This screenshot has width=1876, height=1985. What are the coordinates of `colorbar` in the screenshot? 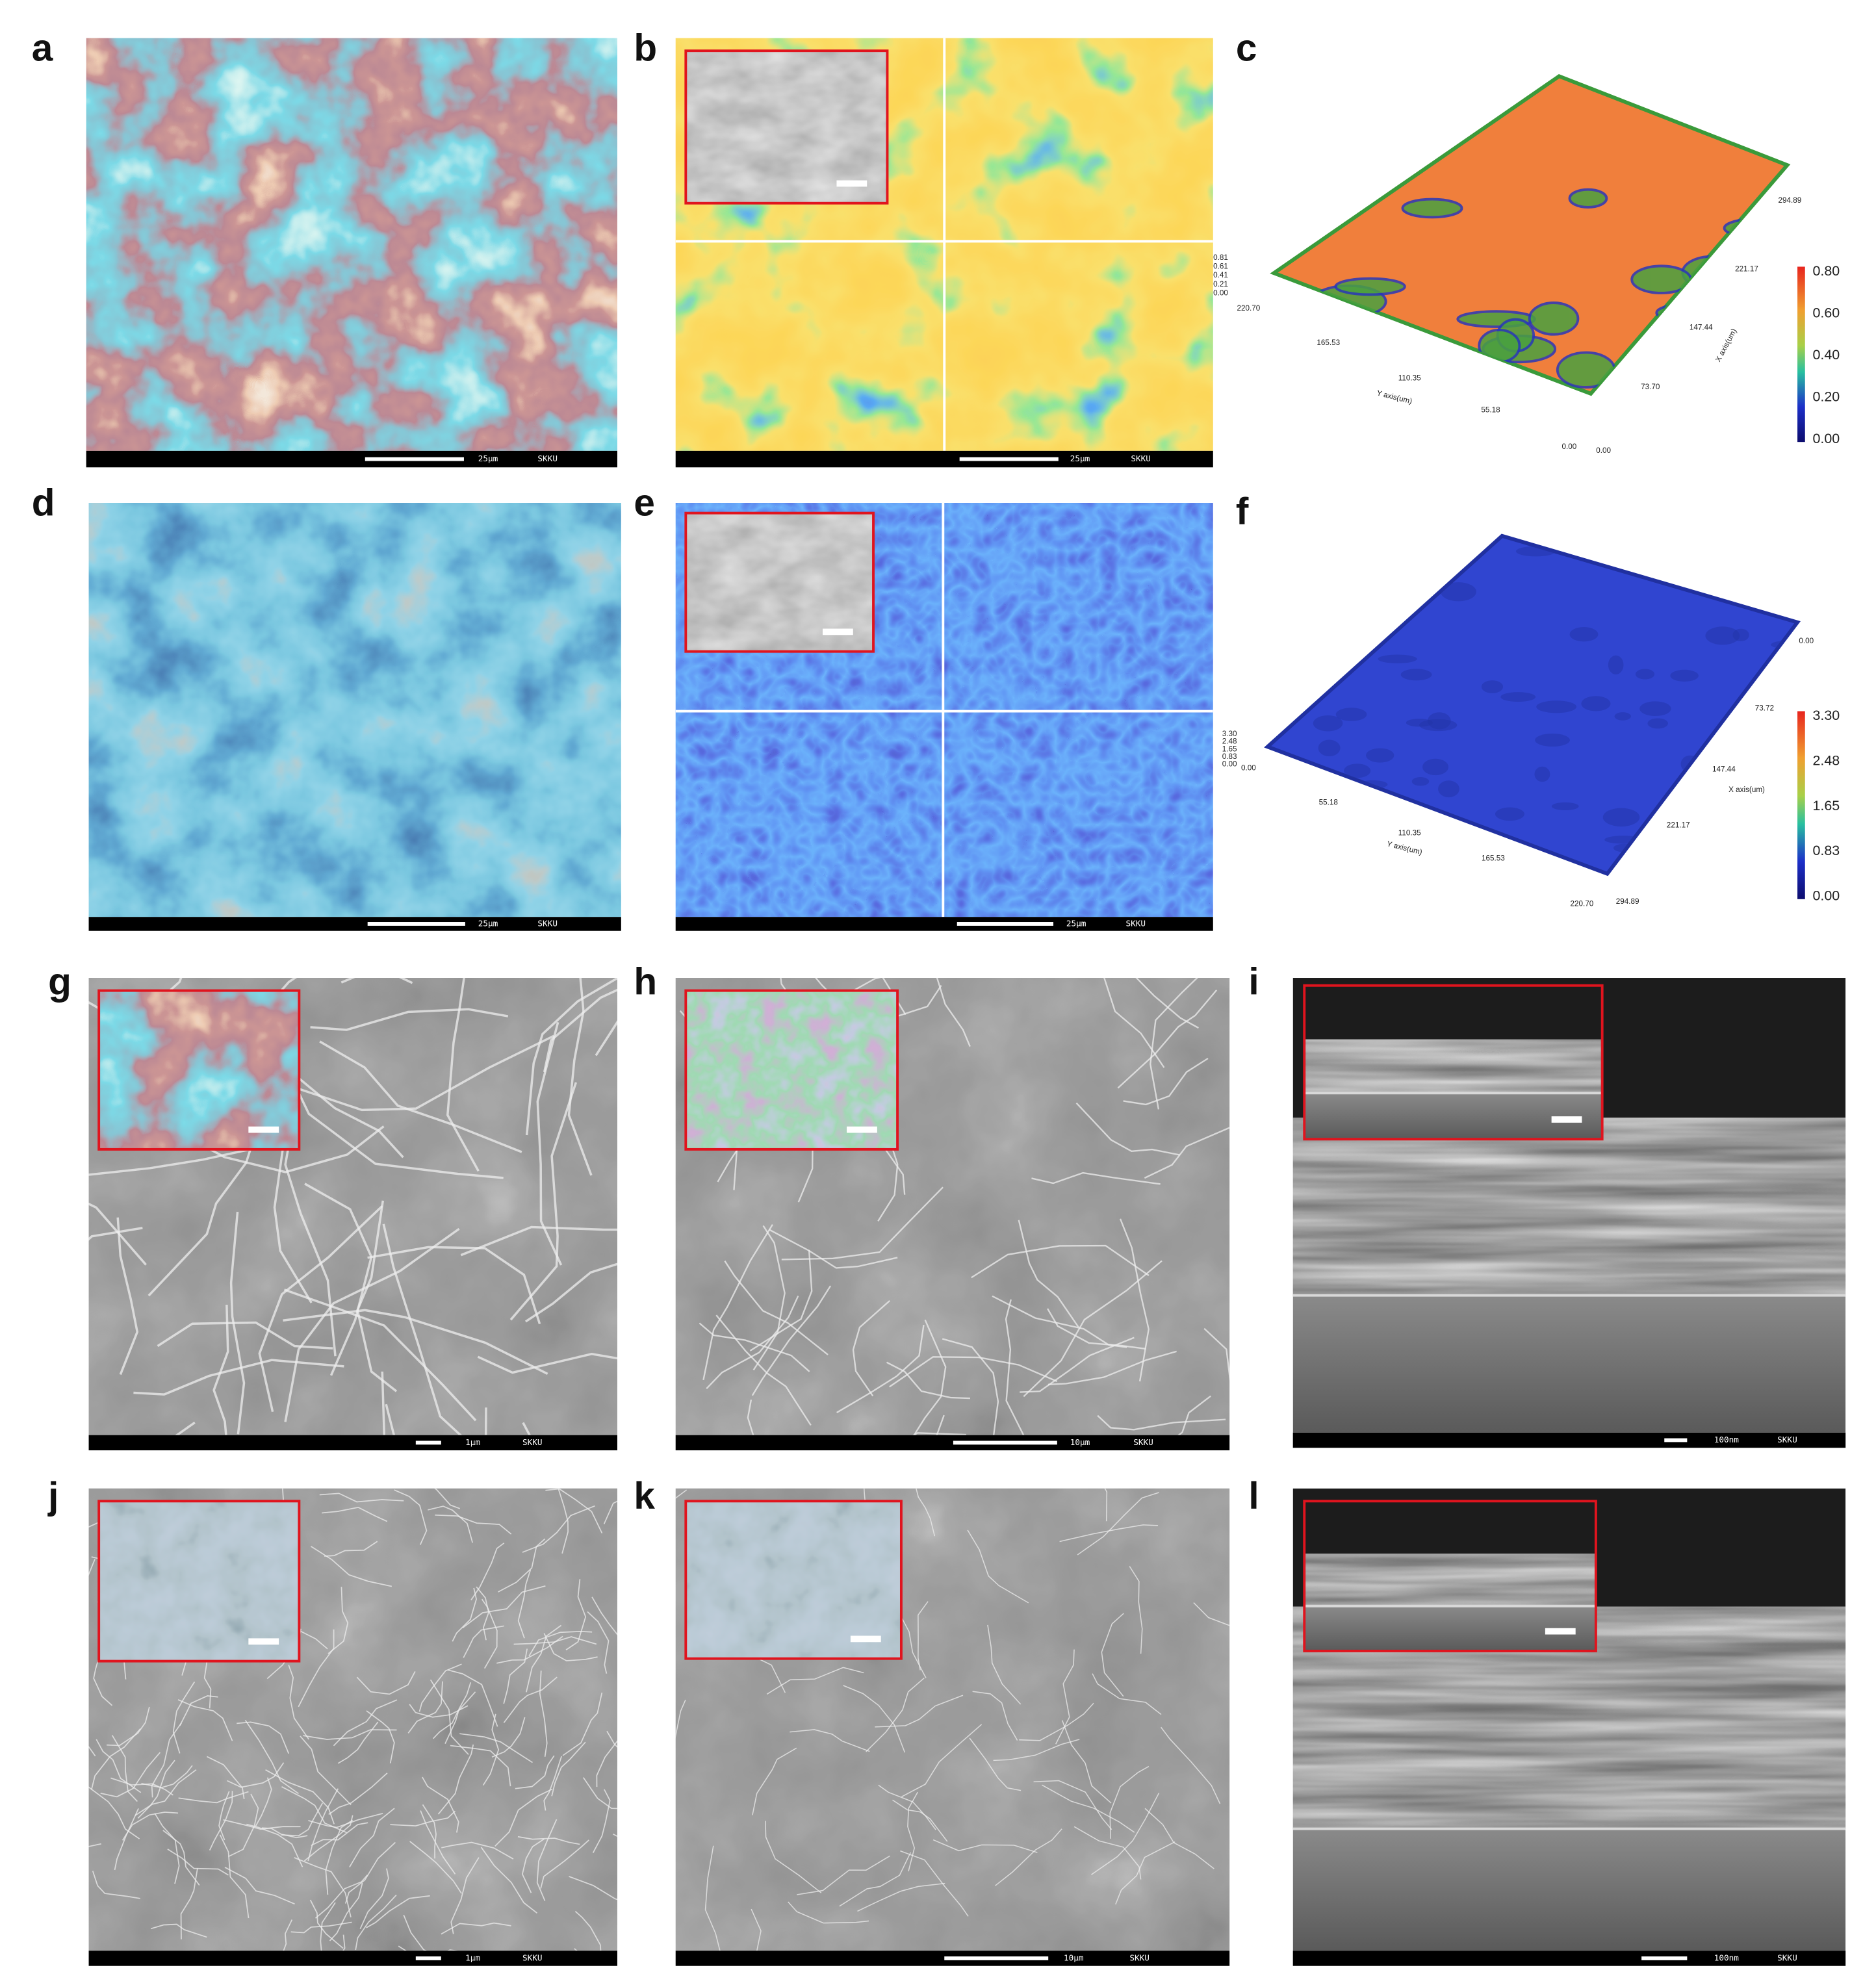 It's located at (1801, 354).